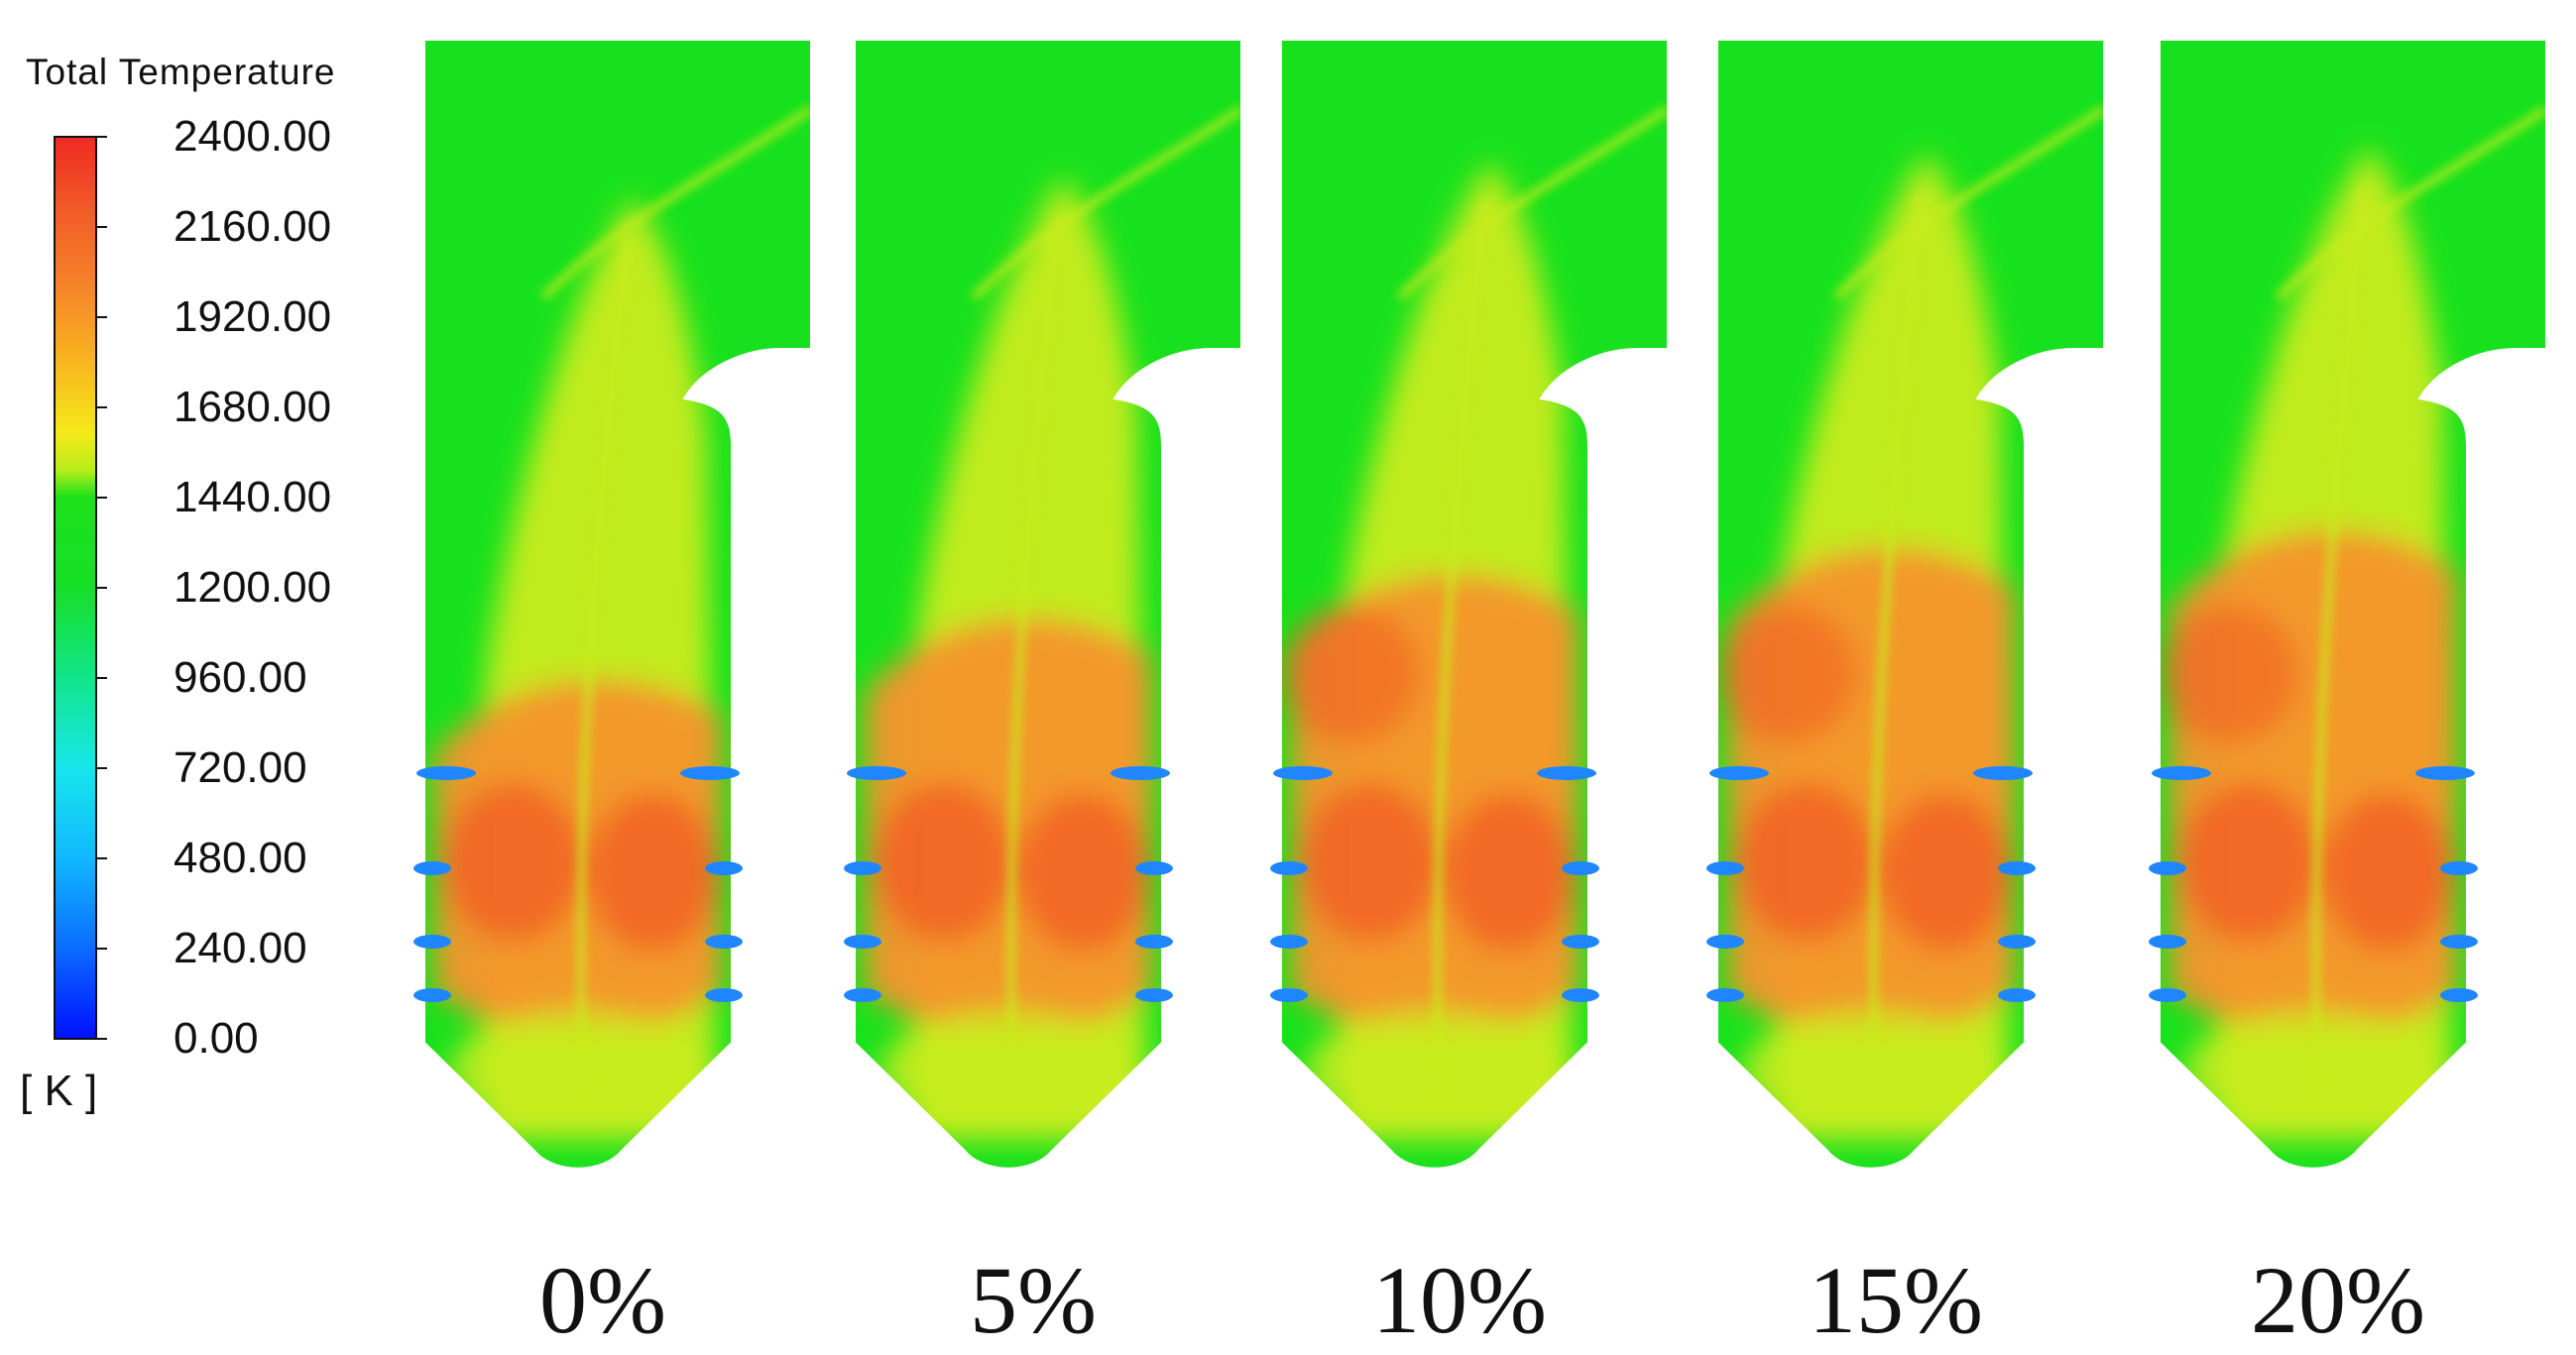 Image resolution: width=2576 pixels, height=1355 pixels. What do you see at coordinates (253, 316) in the screenshot?
I see `colorbar-tick-label: 1920.00` at bounding box center [253, 316].